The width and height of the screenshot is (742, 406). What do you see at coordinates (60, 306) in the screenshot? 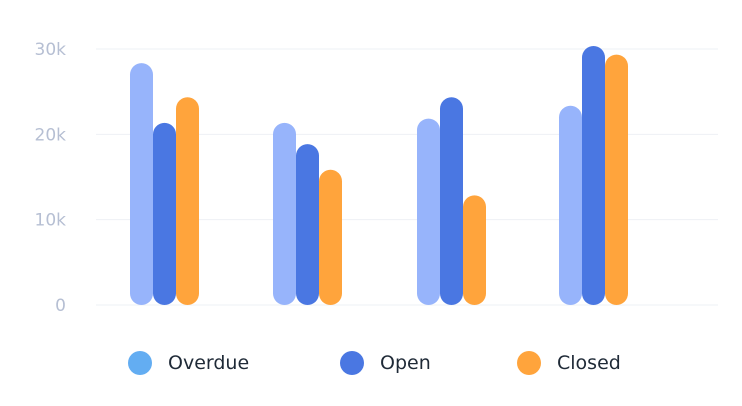
I see `y-tick-label: 0` at bounding box center [60, 306].